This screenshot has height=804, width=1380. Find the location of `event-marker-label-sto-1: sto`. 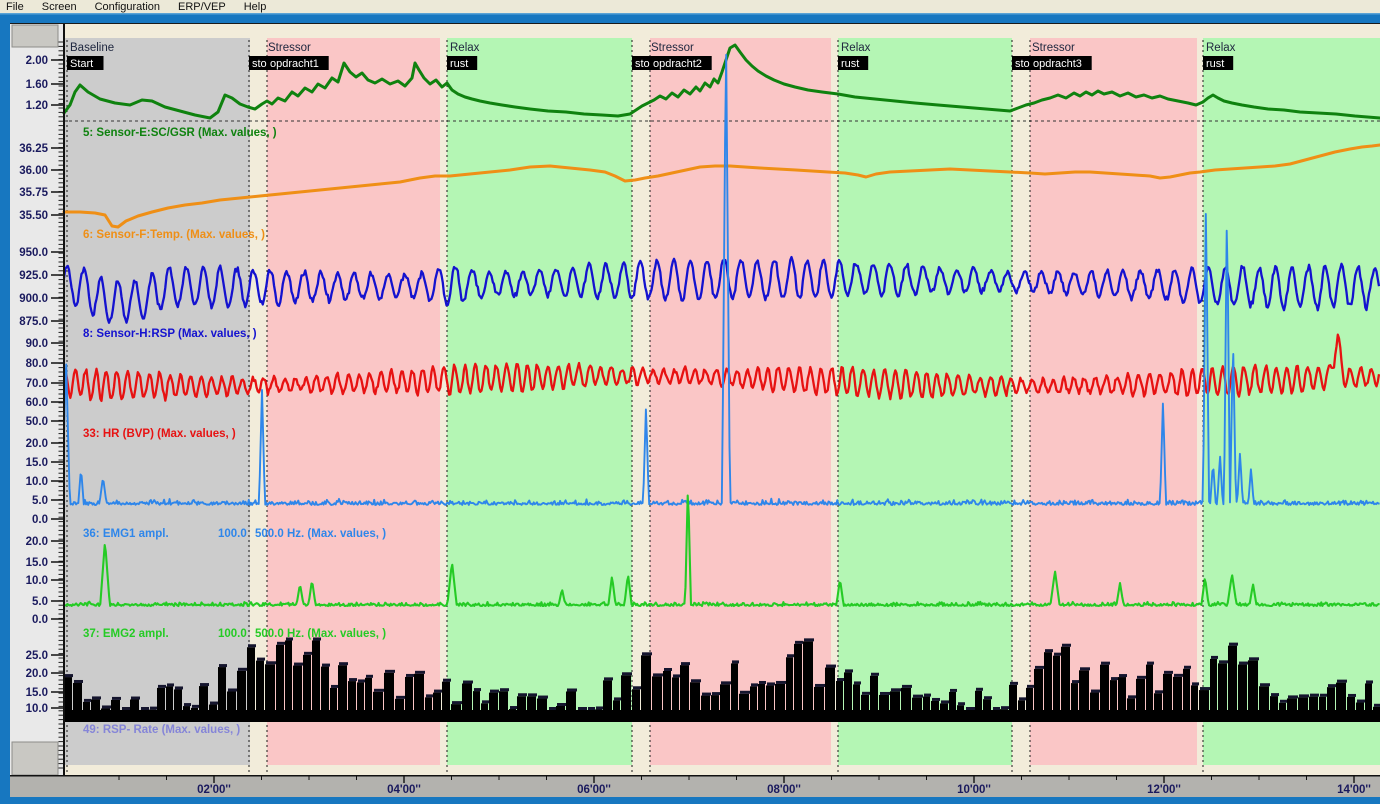

event-marker-label-sto-1: sto is located at coordinates (259, 64).